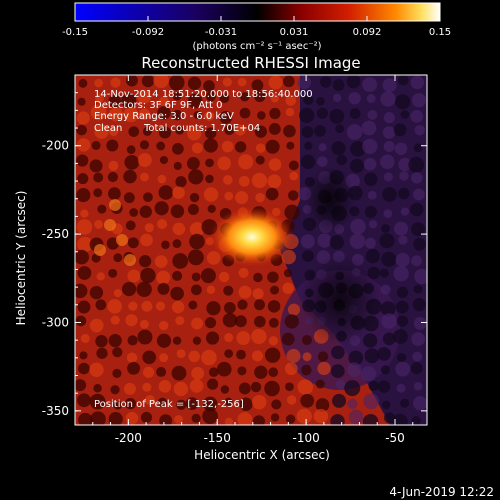 The width and height of the screenshot is (500, 500). I want to click on x-axis-label: Heliocentric X (arcsec), so click(262, 455).